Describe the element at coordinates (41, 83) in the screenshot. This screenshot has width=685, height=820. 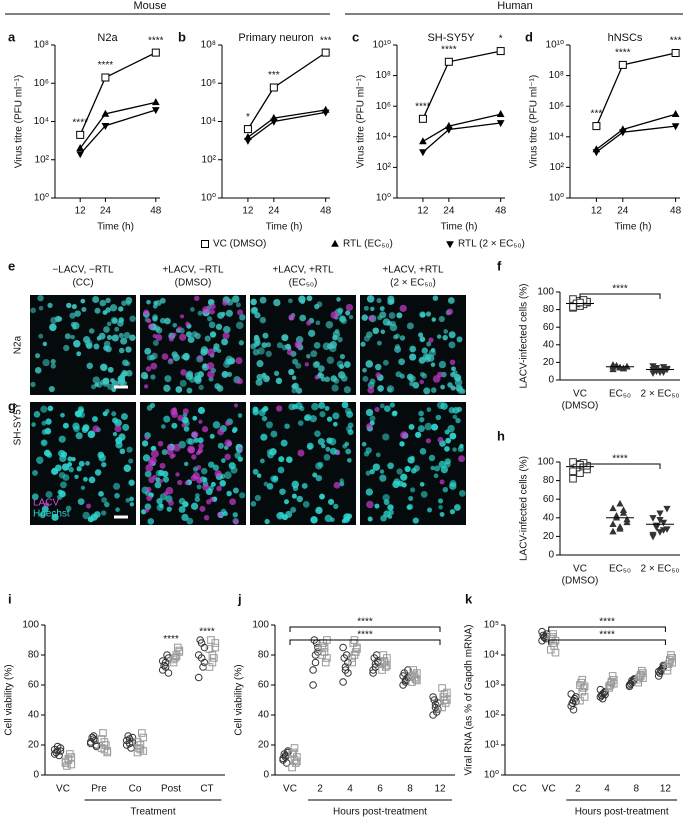
I see `y-tick-label: 10⁶` at that location.